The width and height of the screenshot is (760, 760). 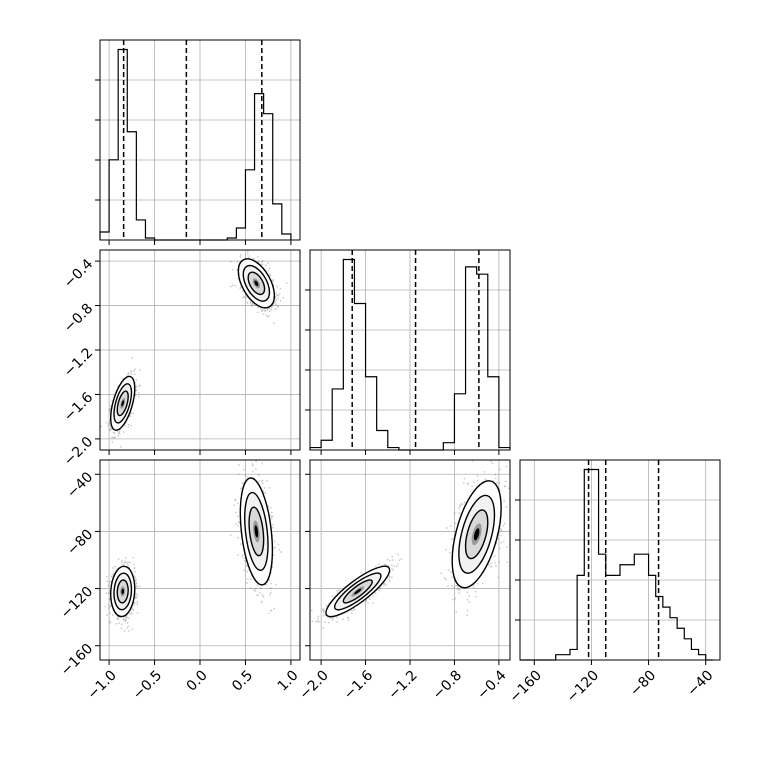 What do you see at coordinates (80, 485) in the screenshot?
I see `y-tick-label-2-3: −40` at bounding box center [80, 485].